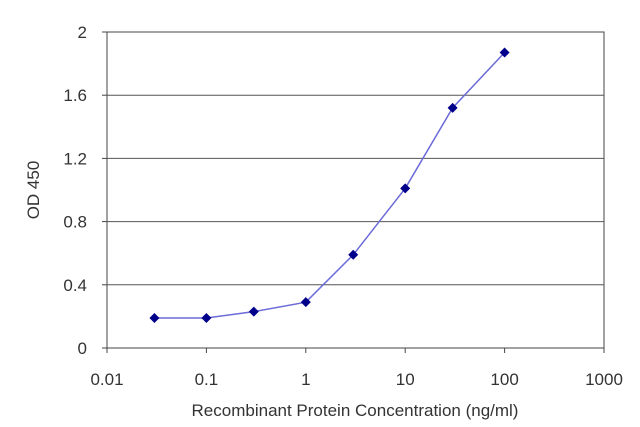  Describe the element at coordinates (82, 32) in the screenshot. I see `y-tick-label: 2` at that location.